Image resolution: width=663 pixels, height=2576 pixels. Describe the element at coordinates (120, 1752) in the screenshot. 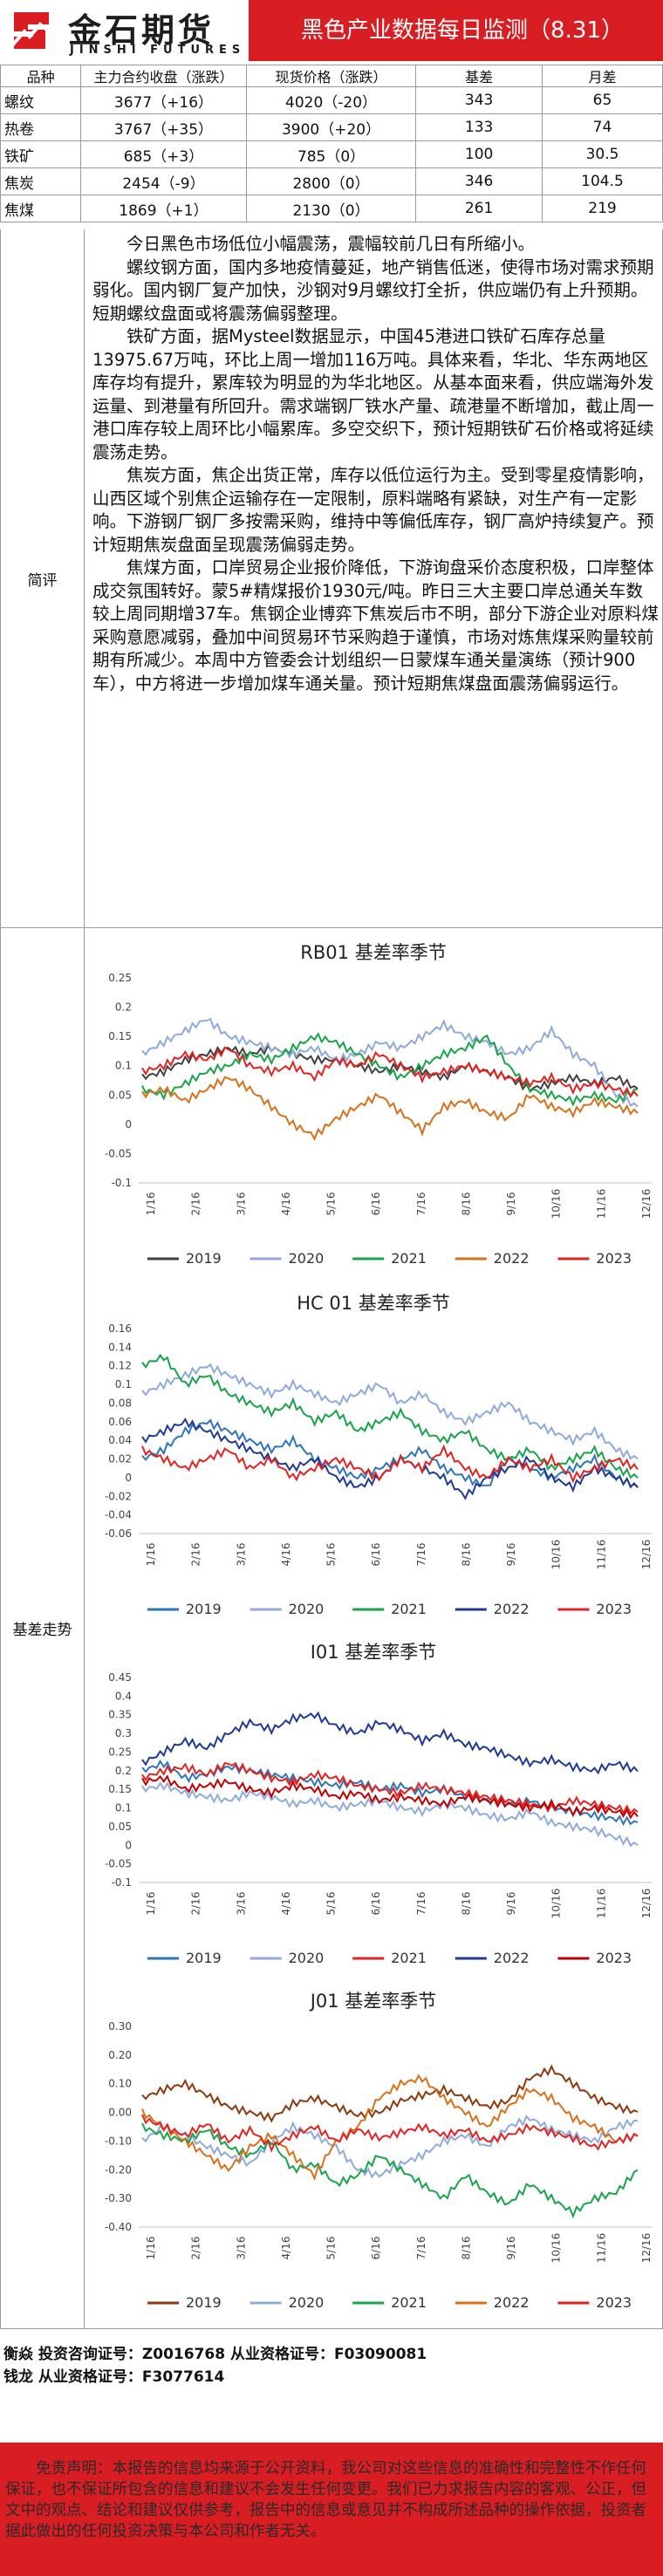

I see `y-tick-label: 0.25` at that location.